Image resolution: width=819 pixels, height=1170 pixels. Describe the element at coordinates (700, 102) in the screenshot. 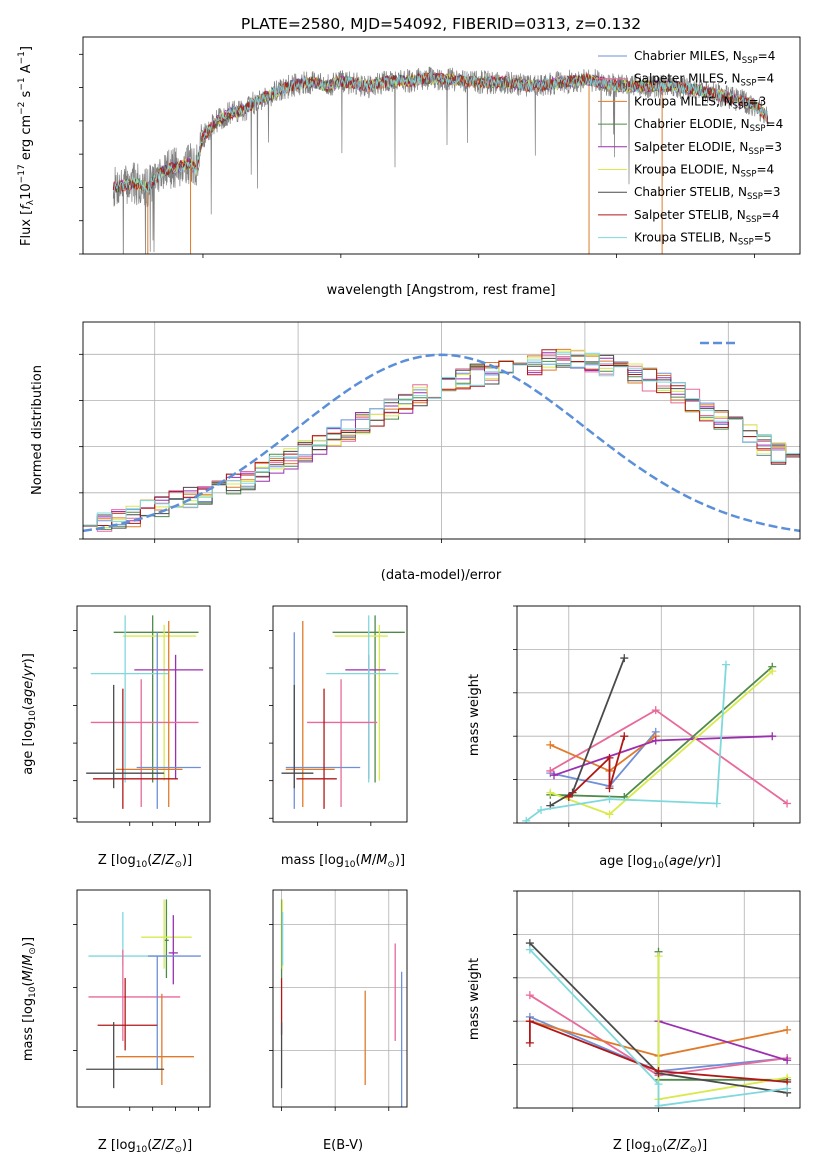

I see `legend-label: Kroupa MILES, NSSP=3` at that location.